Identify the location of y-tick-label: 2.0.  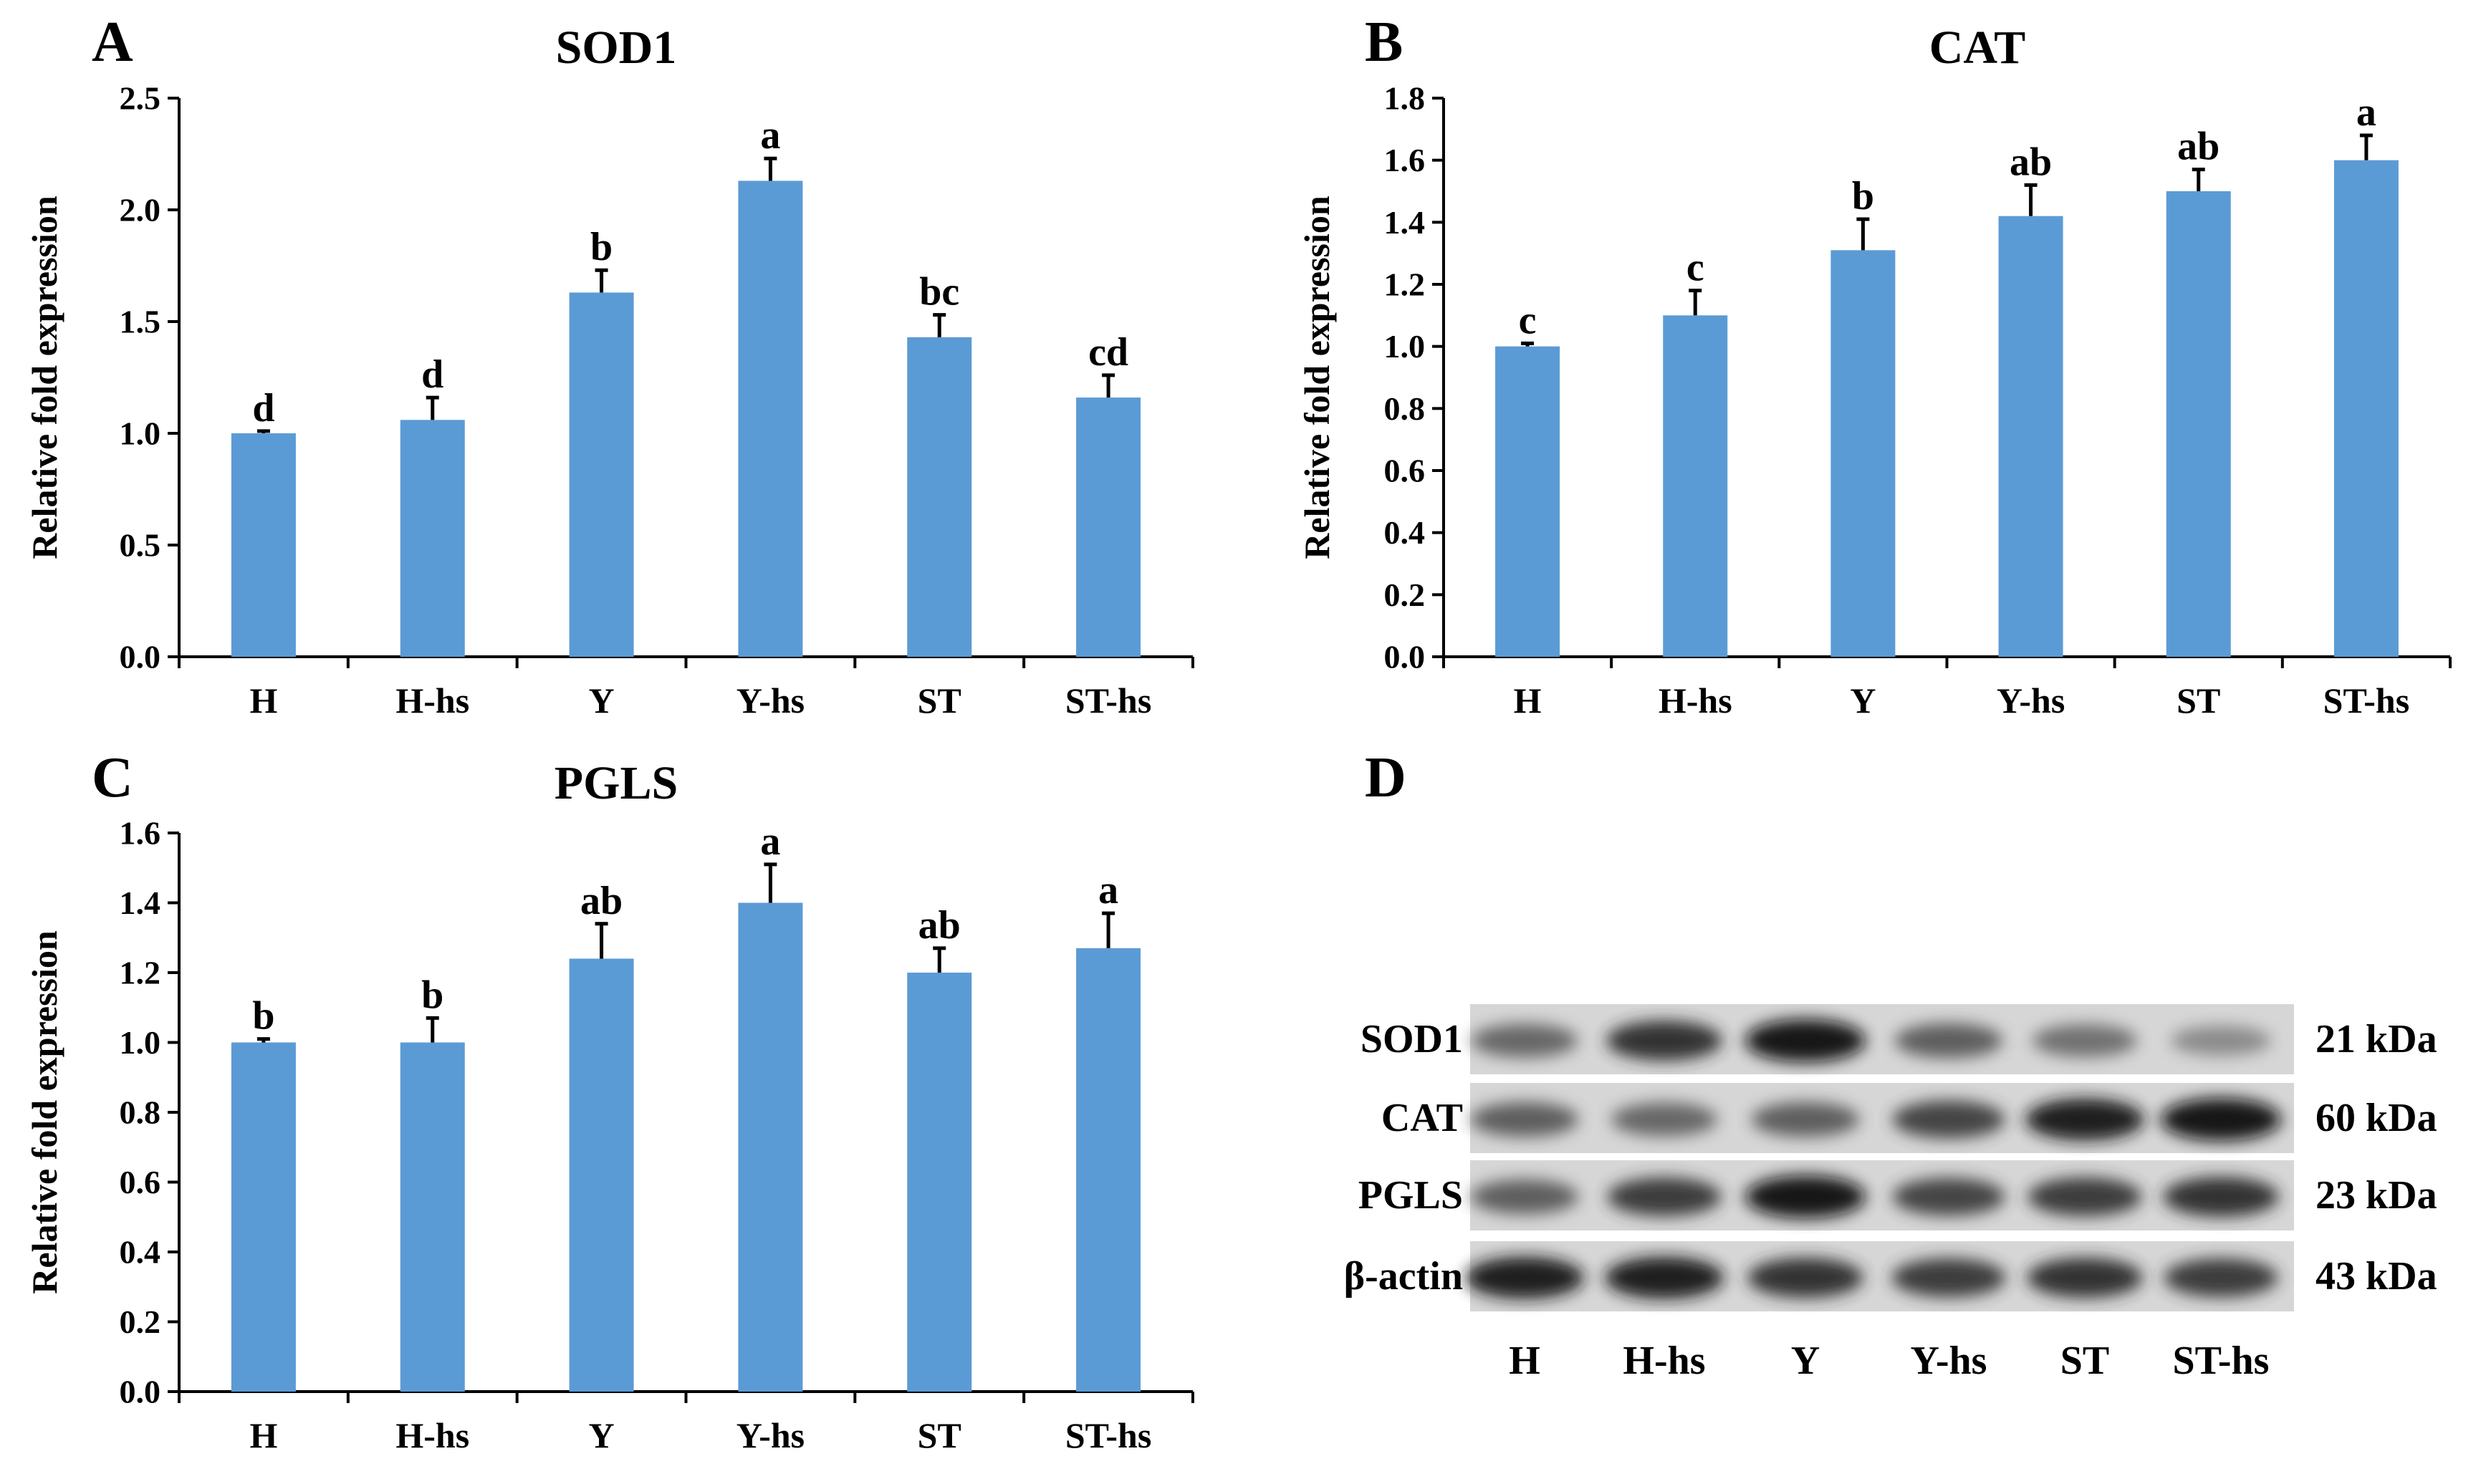
(140, 210).